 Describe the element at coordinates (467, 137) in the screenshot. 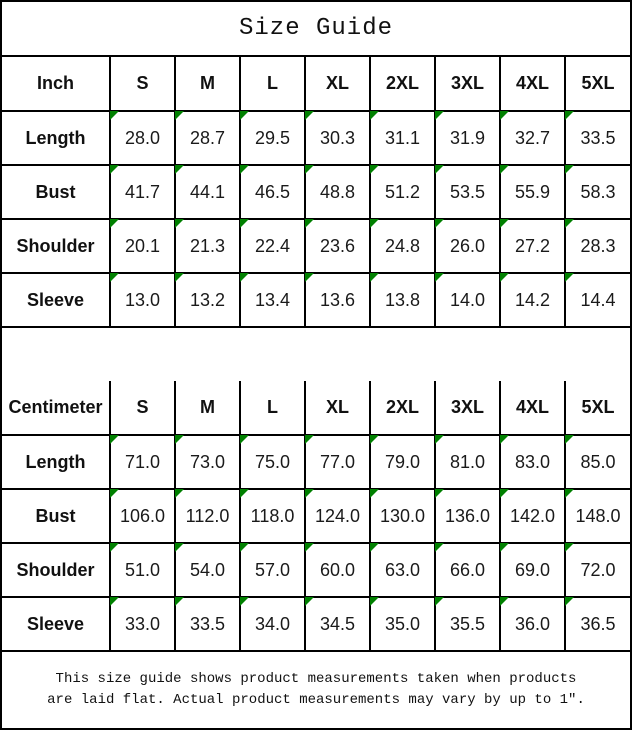

I see `size-value: 31.9` at that location.